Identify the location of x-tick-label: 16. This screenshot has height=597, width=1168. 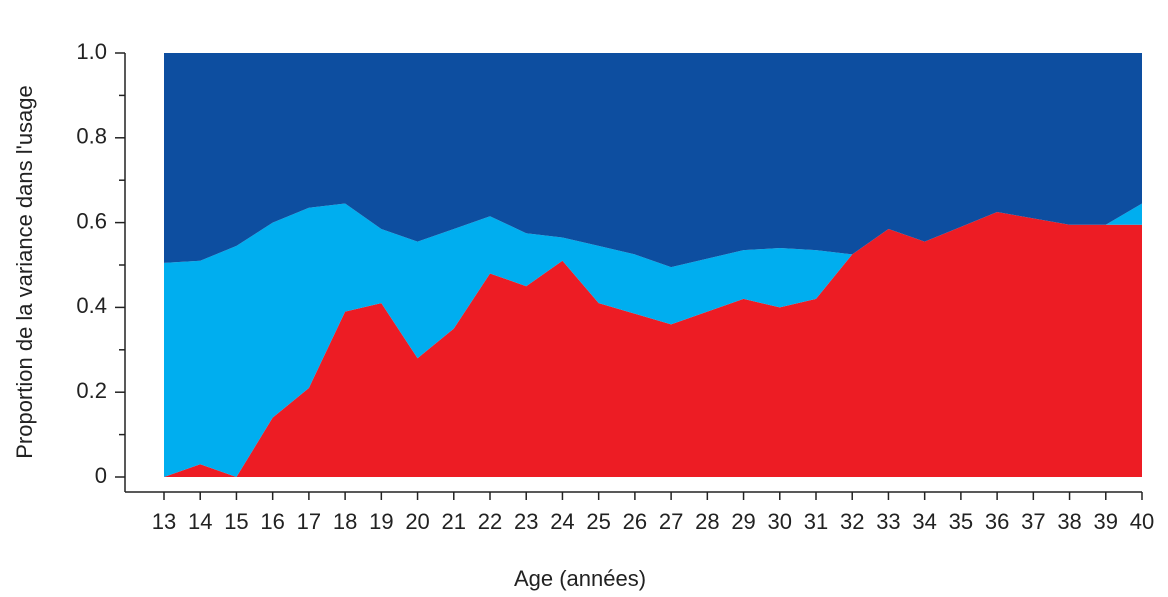
(272, 521).